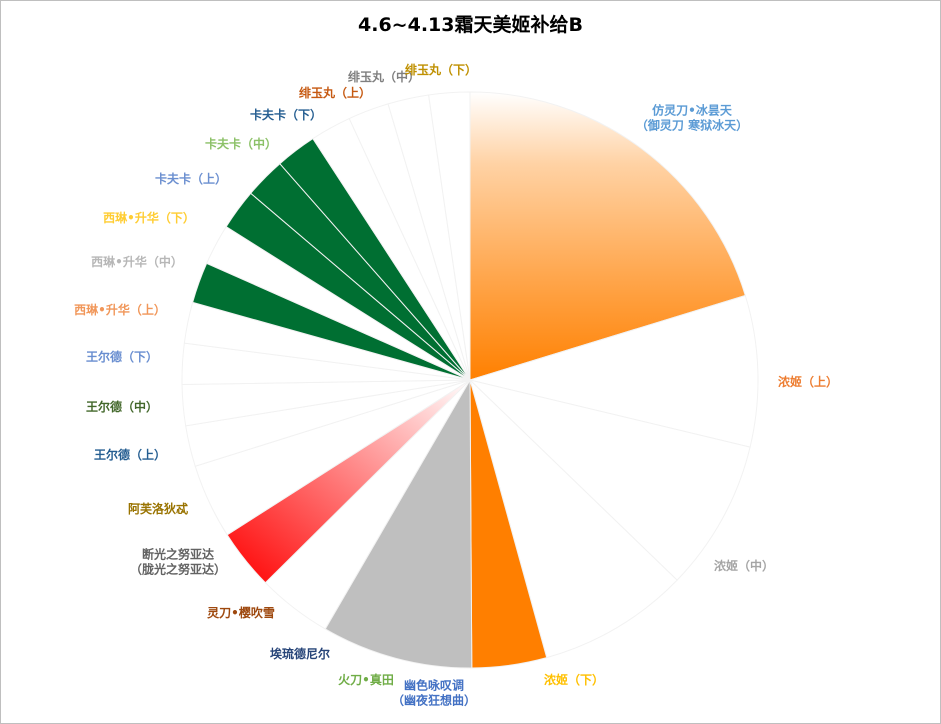 This screenshot has height=724, width=941. Describe the element at coordinates (335, 92) in the screenshot. I see `slice-label: 绯玉丸（上）` at that location.